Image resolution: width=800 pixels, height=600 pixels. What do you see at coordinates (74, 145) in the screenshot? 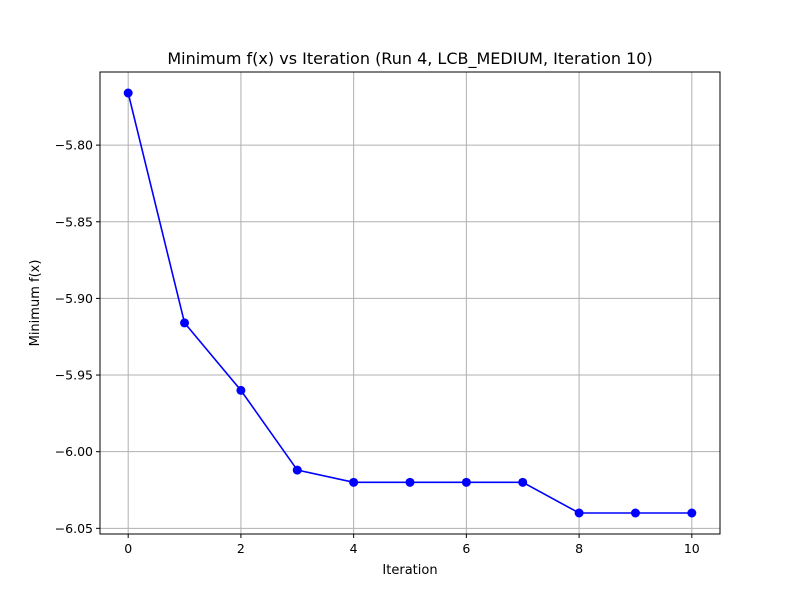
I see `y-tick-label: −5.80` at bounding box center [74, 145].